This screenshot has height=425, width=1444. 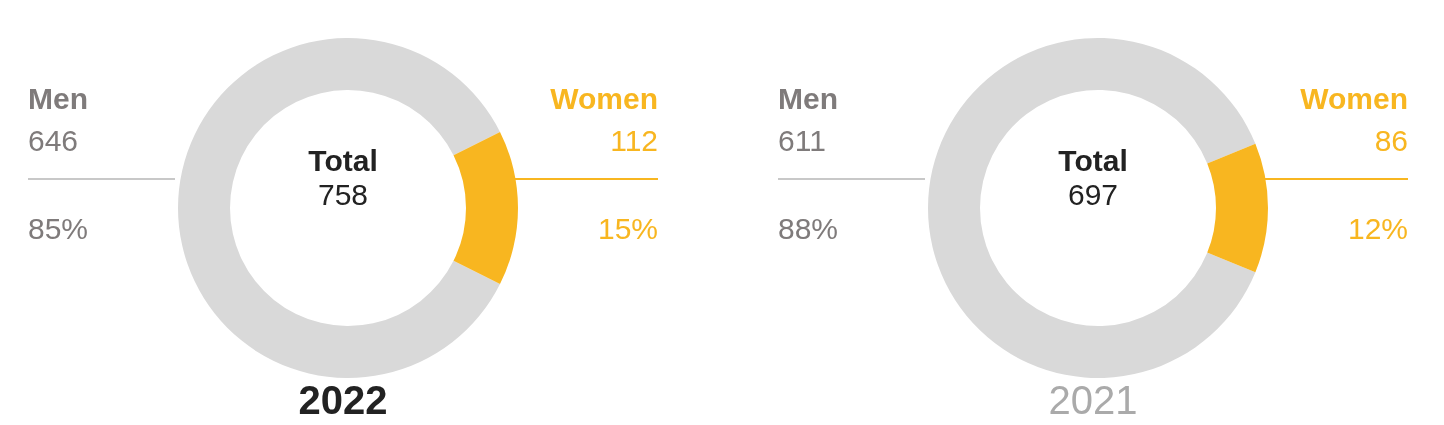 What do you see at coordinates (58, 229) in the screenshot?
I see `text: 85%` at bounding box center [58, 229].